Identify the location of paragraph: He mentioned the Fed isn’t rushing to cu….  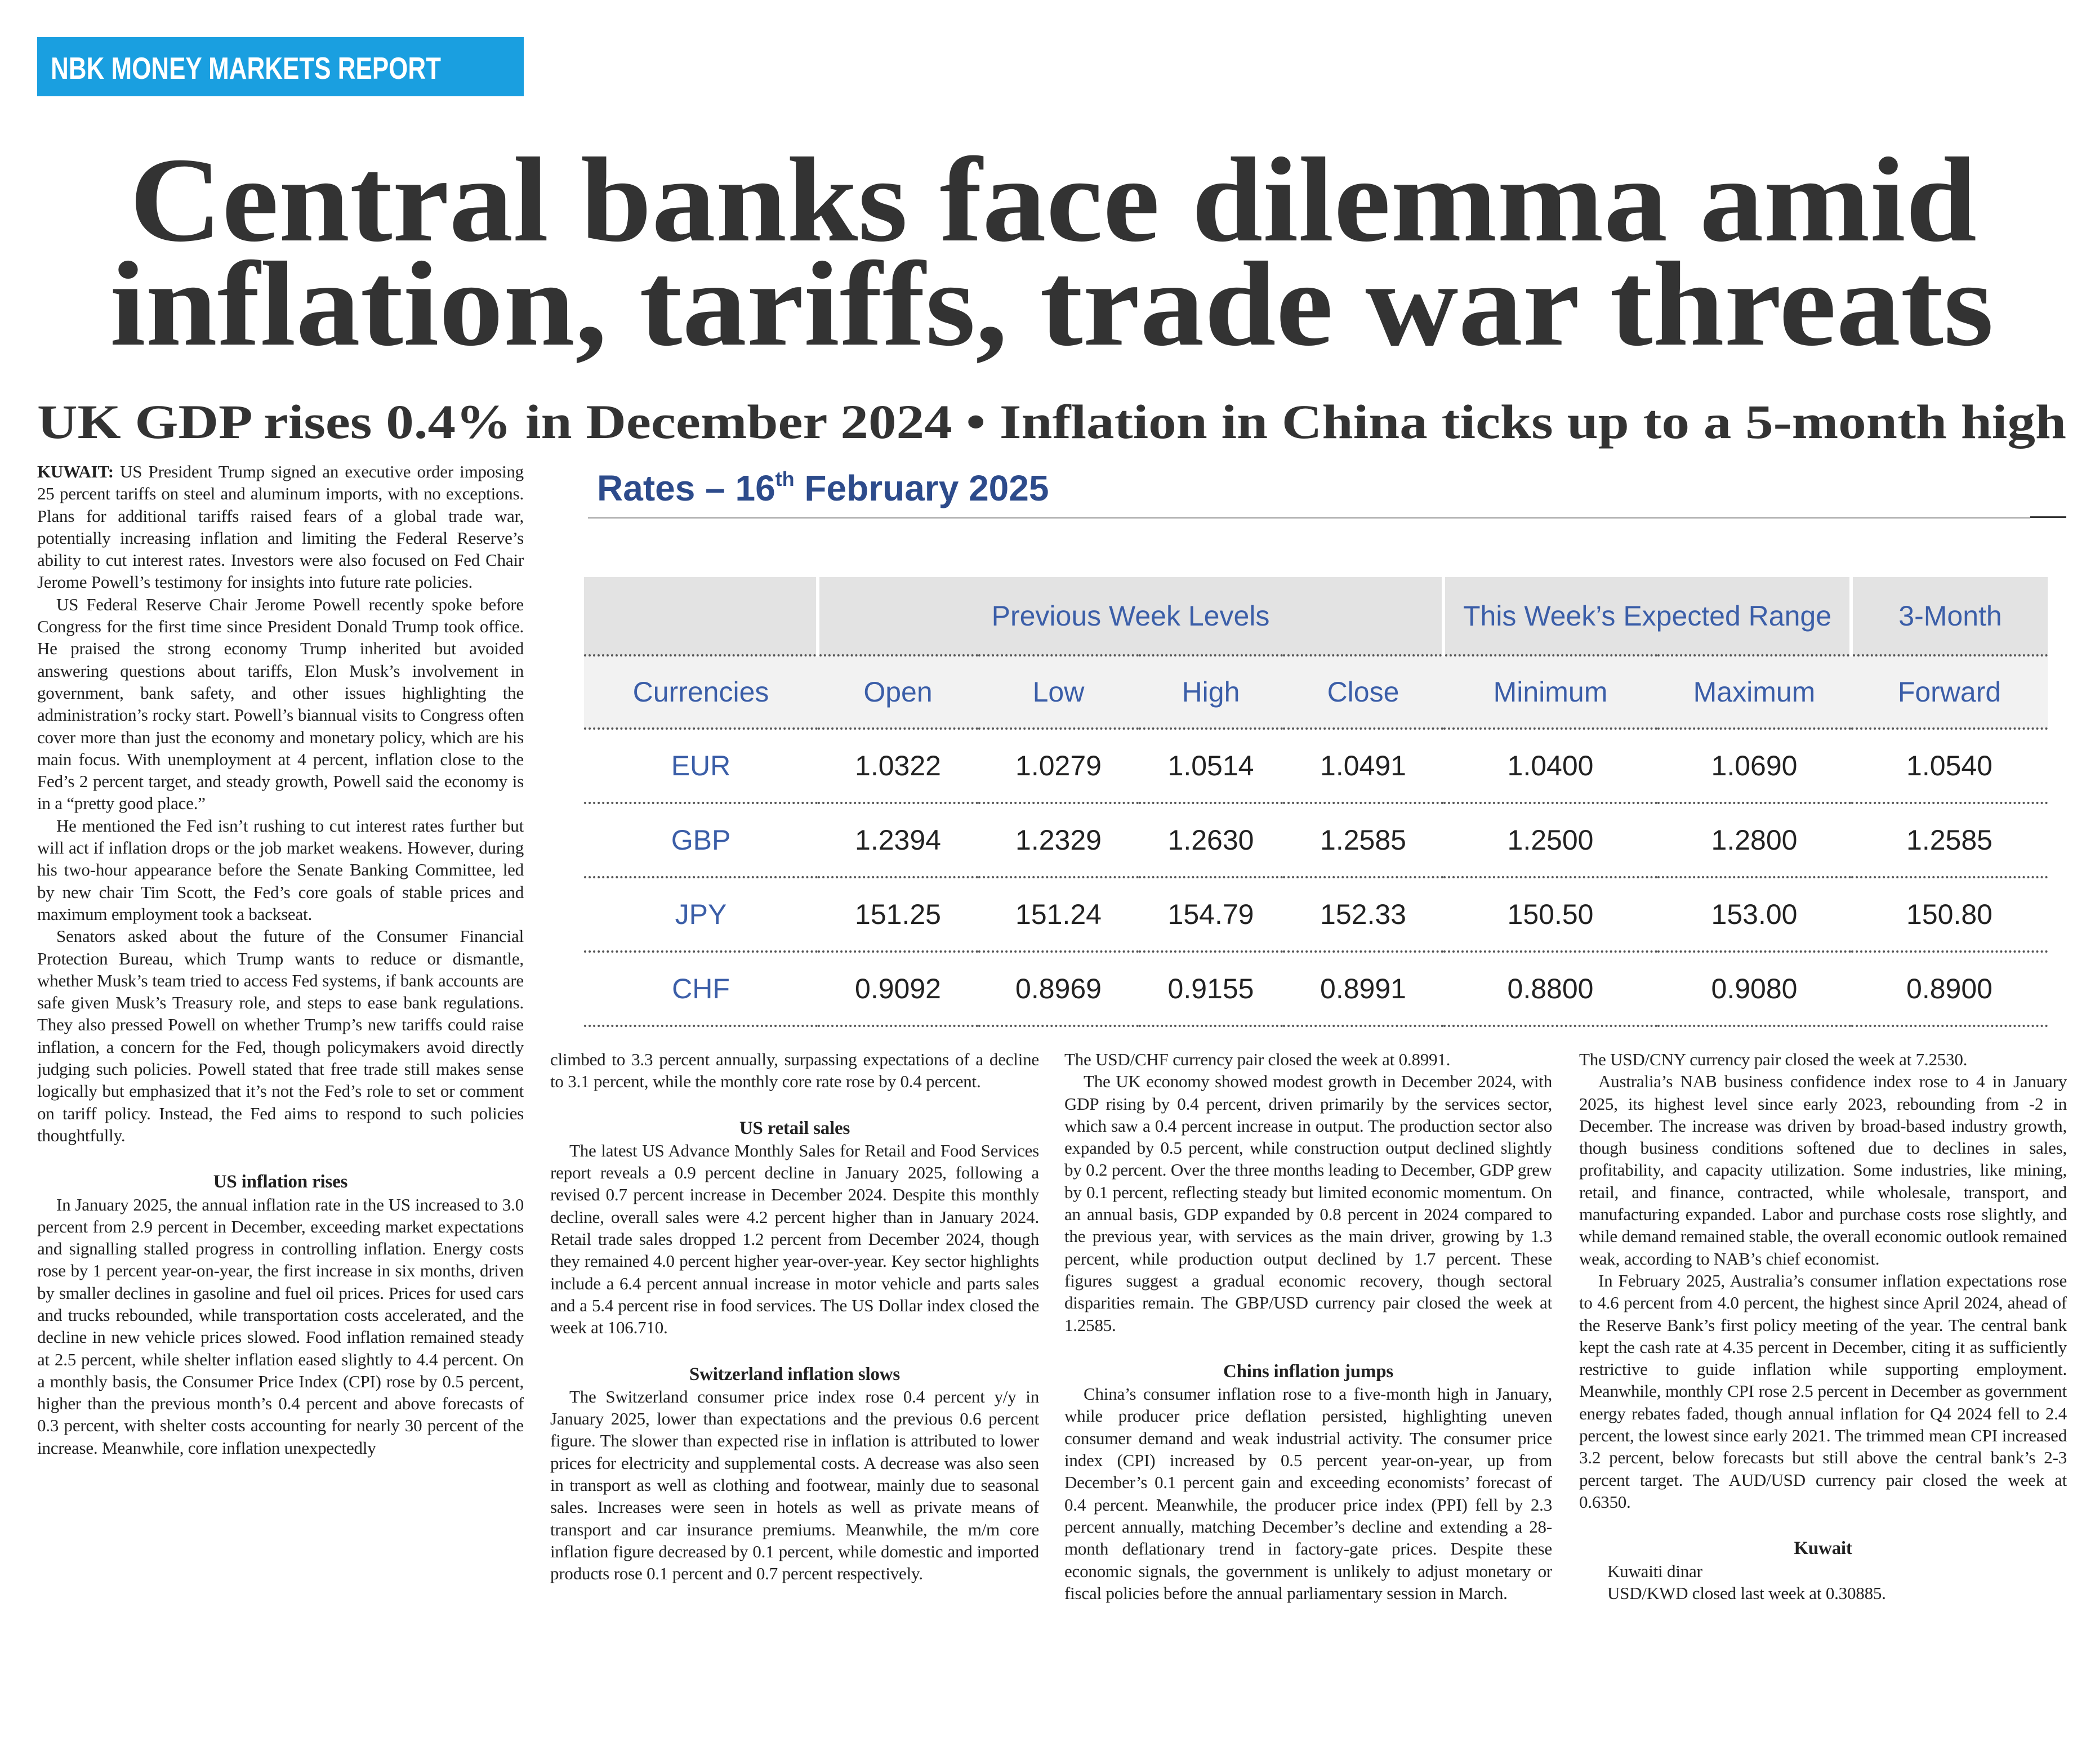
(281, 870).